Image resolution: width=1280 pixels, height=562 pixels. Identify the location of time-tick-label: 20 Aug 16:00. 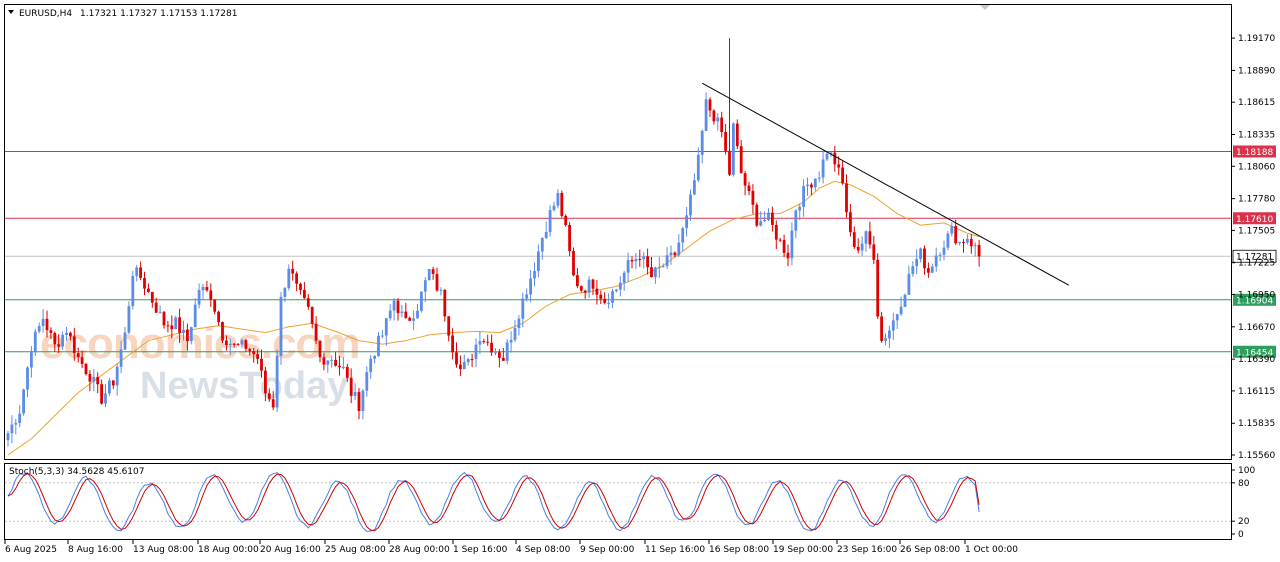
(290, 550).